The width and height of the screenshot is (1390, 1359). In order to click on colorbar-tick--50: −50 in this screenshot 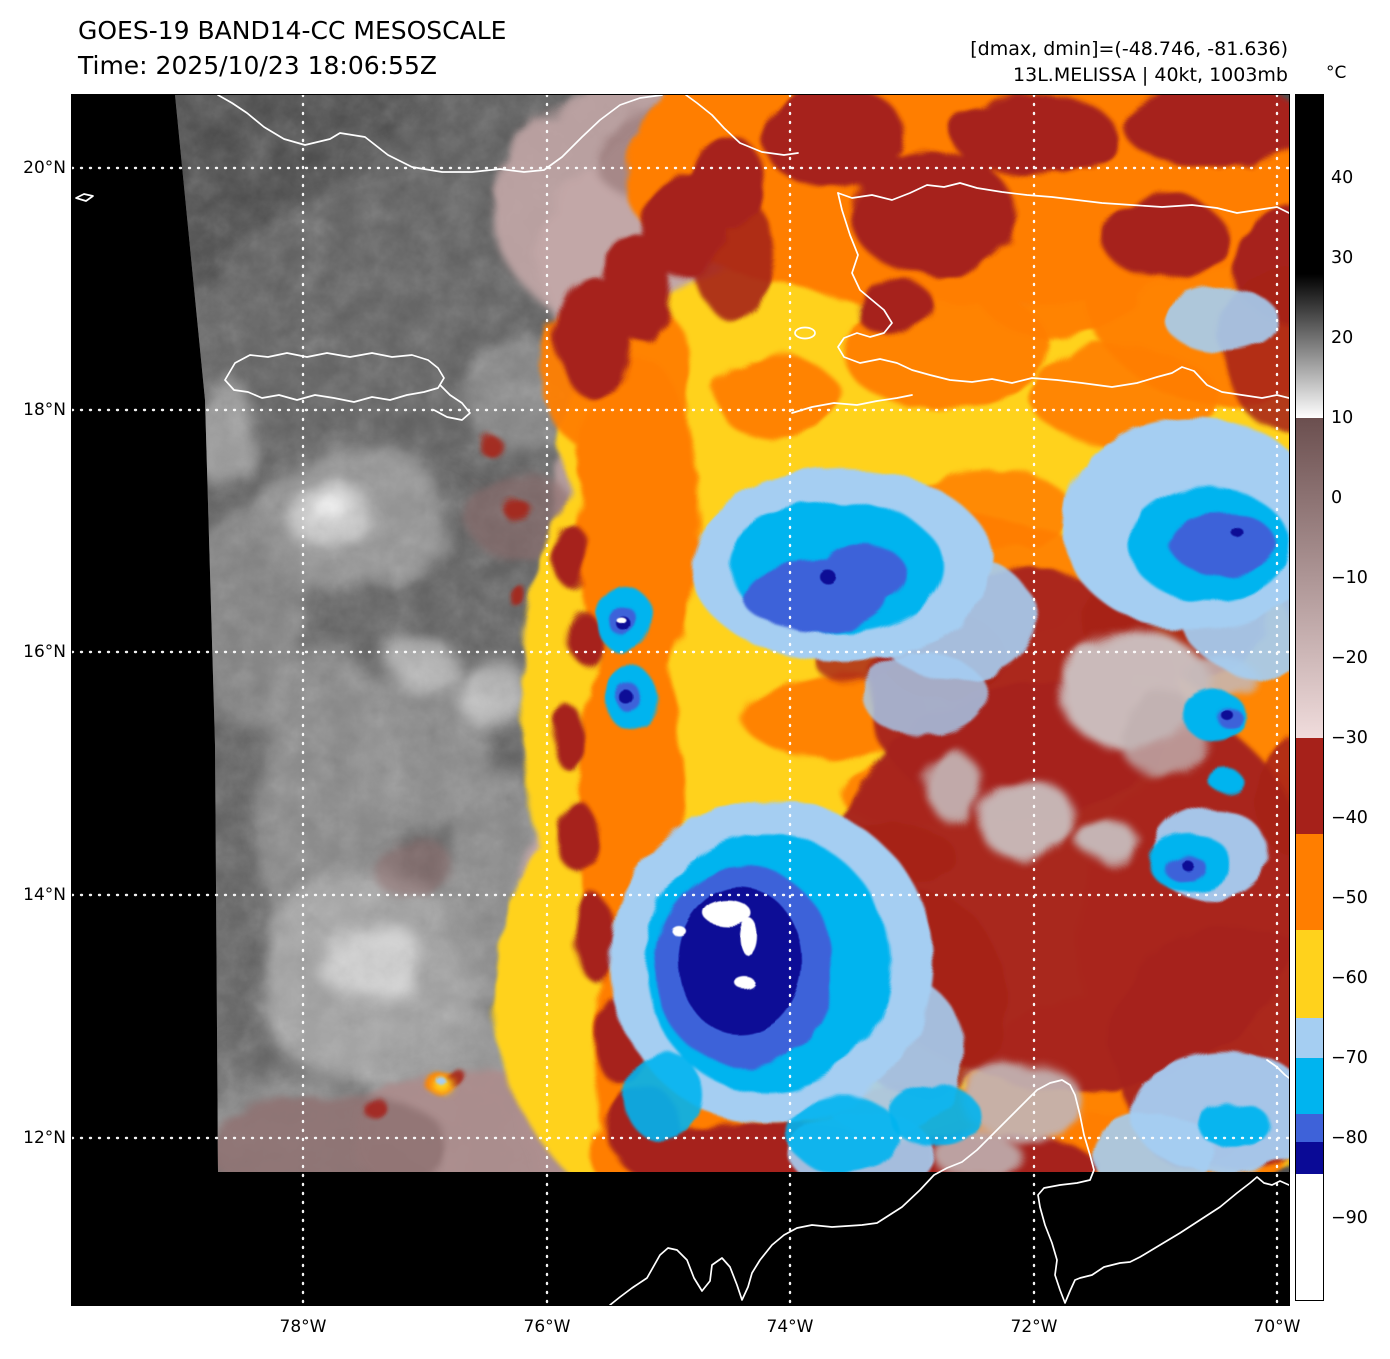, I will do `click(1349, 898)`.